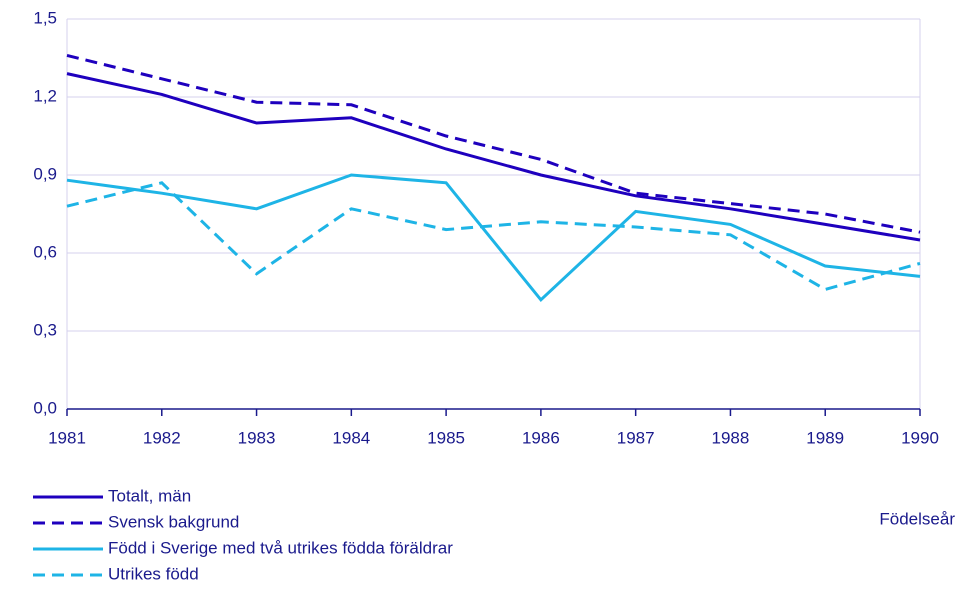 Image resolution: width=962 pixels, height=605 pixels. I want to click on x-axis-label: Födelseår, so click(917, 518).